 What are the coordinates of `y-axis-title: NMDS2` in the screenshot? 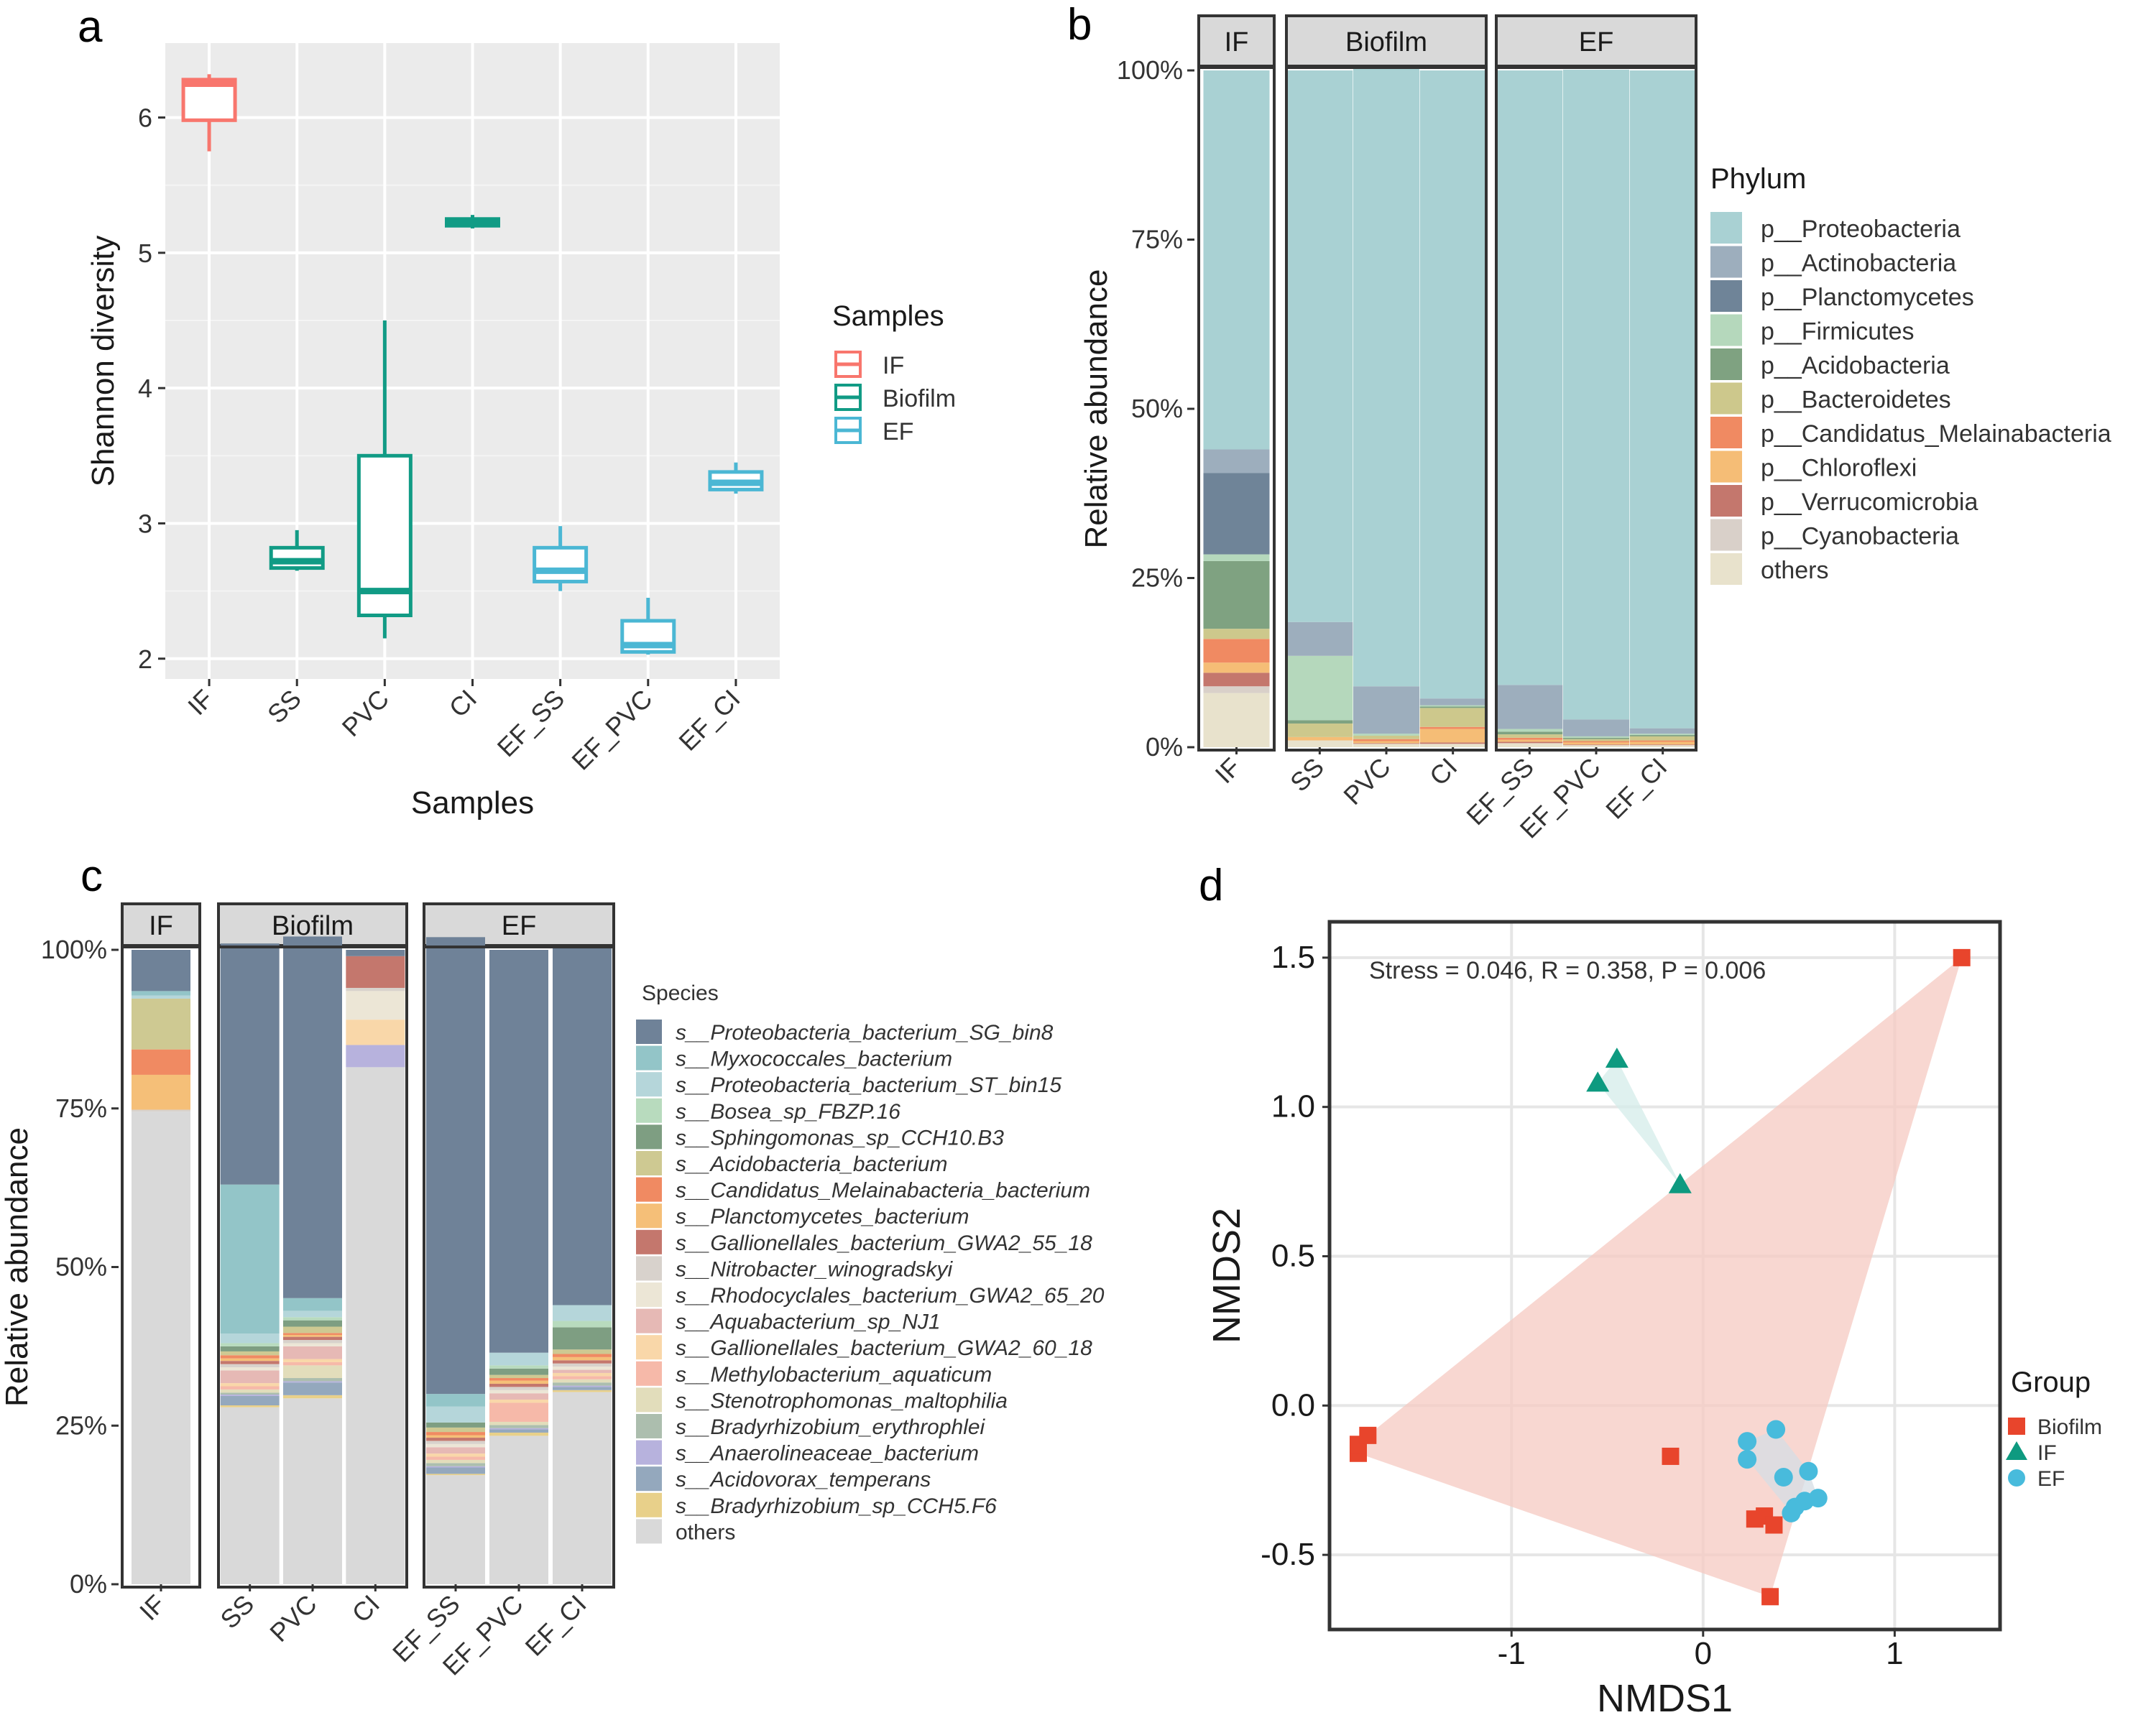 It's located at (1226, 1276).